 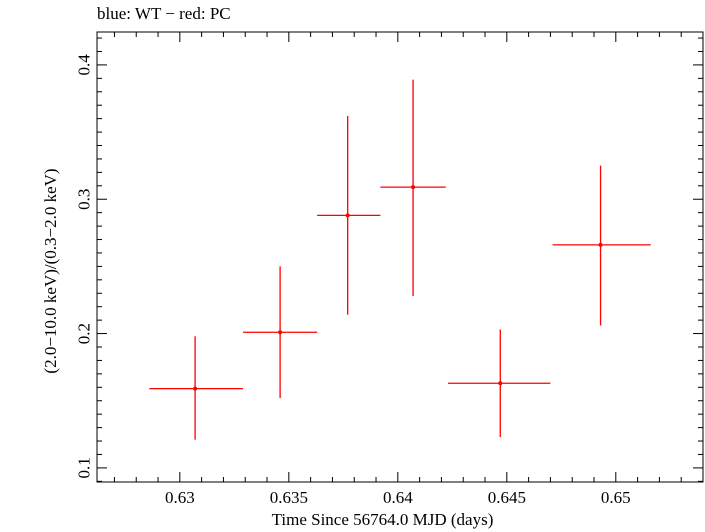 What do you see at coordinates (84, 65) in the screenshot?
I see `y-tick-label: 0.4` at bounding box center [84, 65].